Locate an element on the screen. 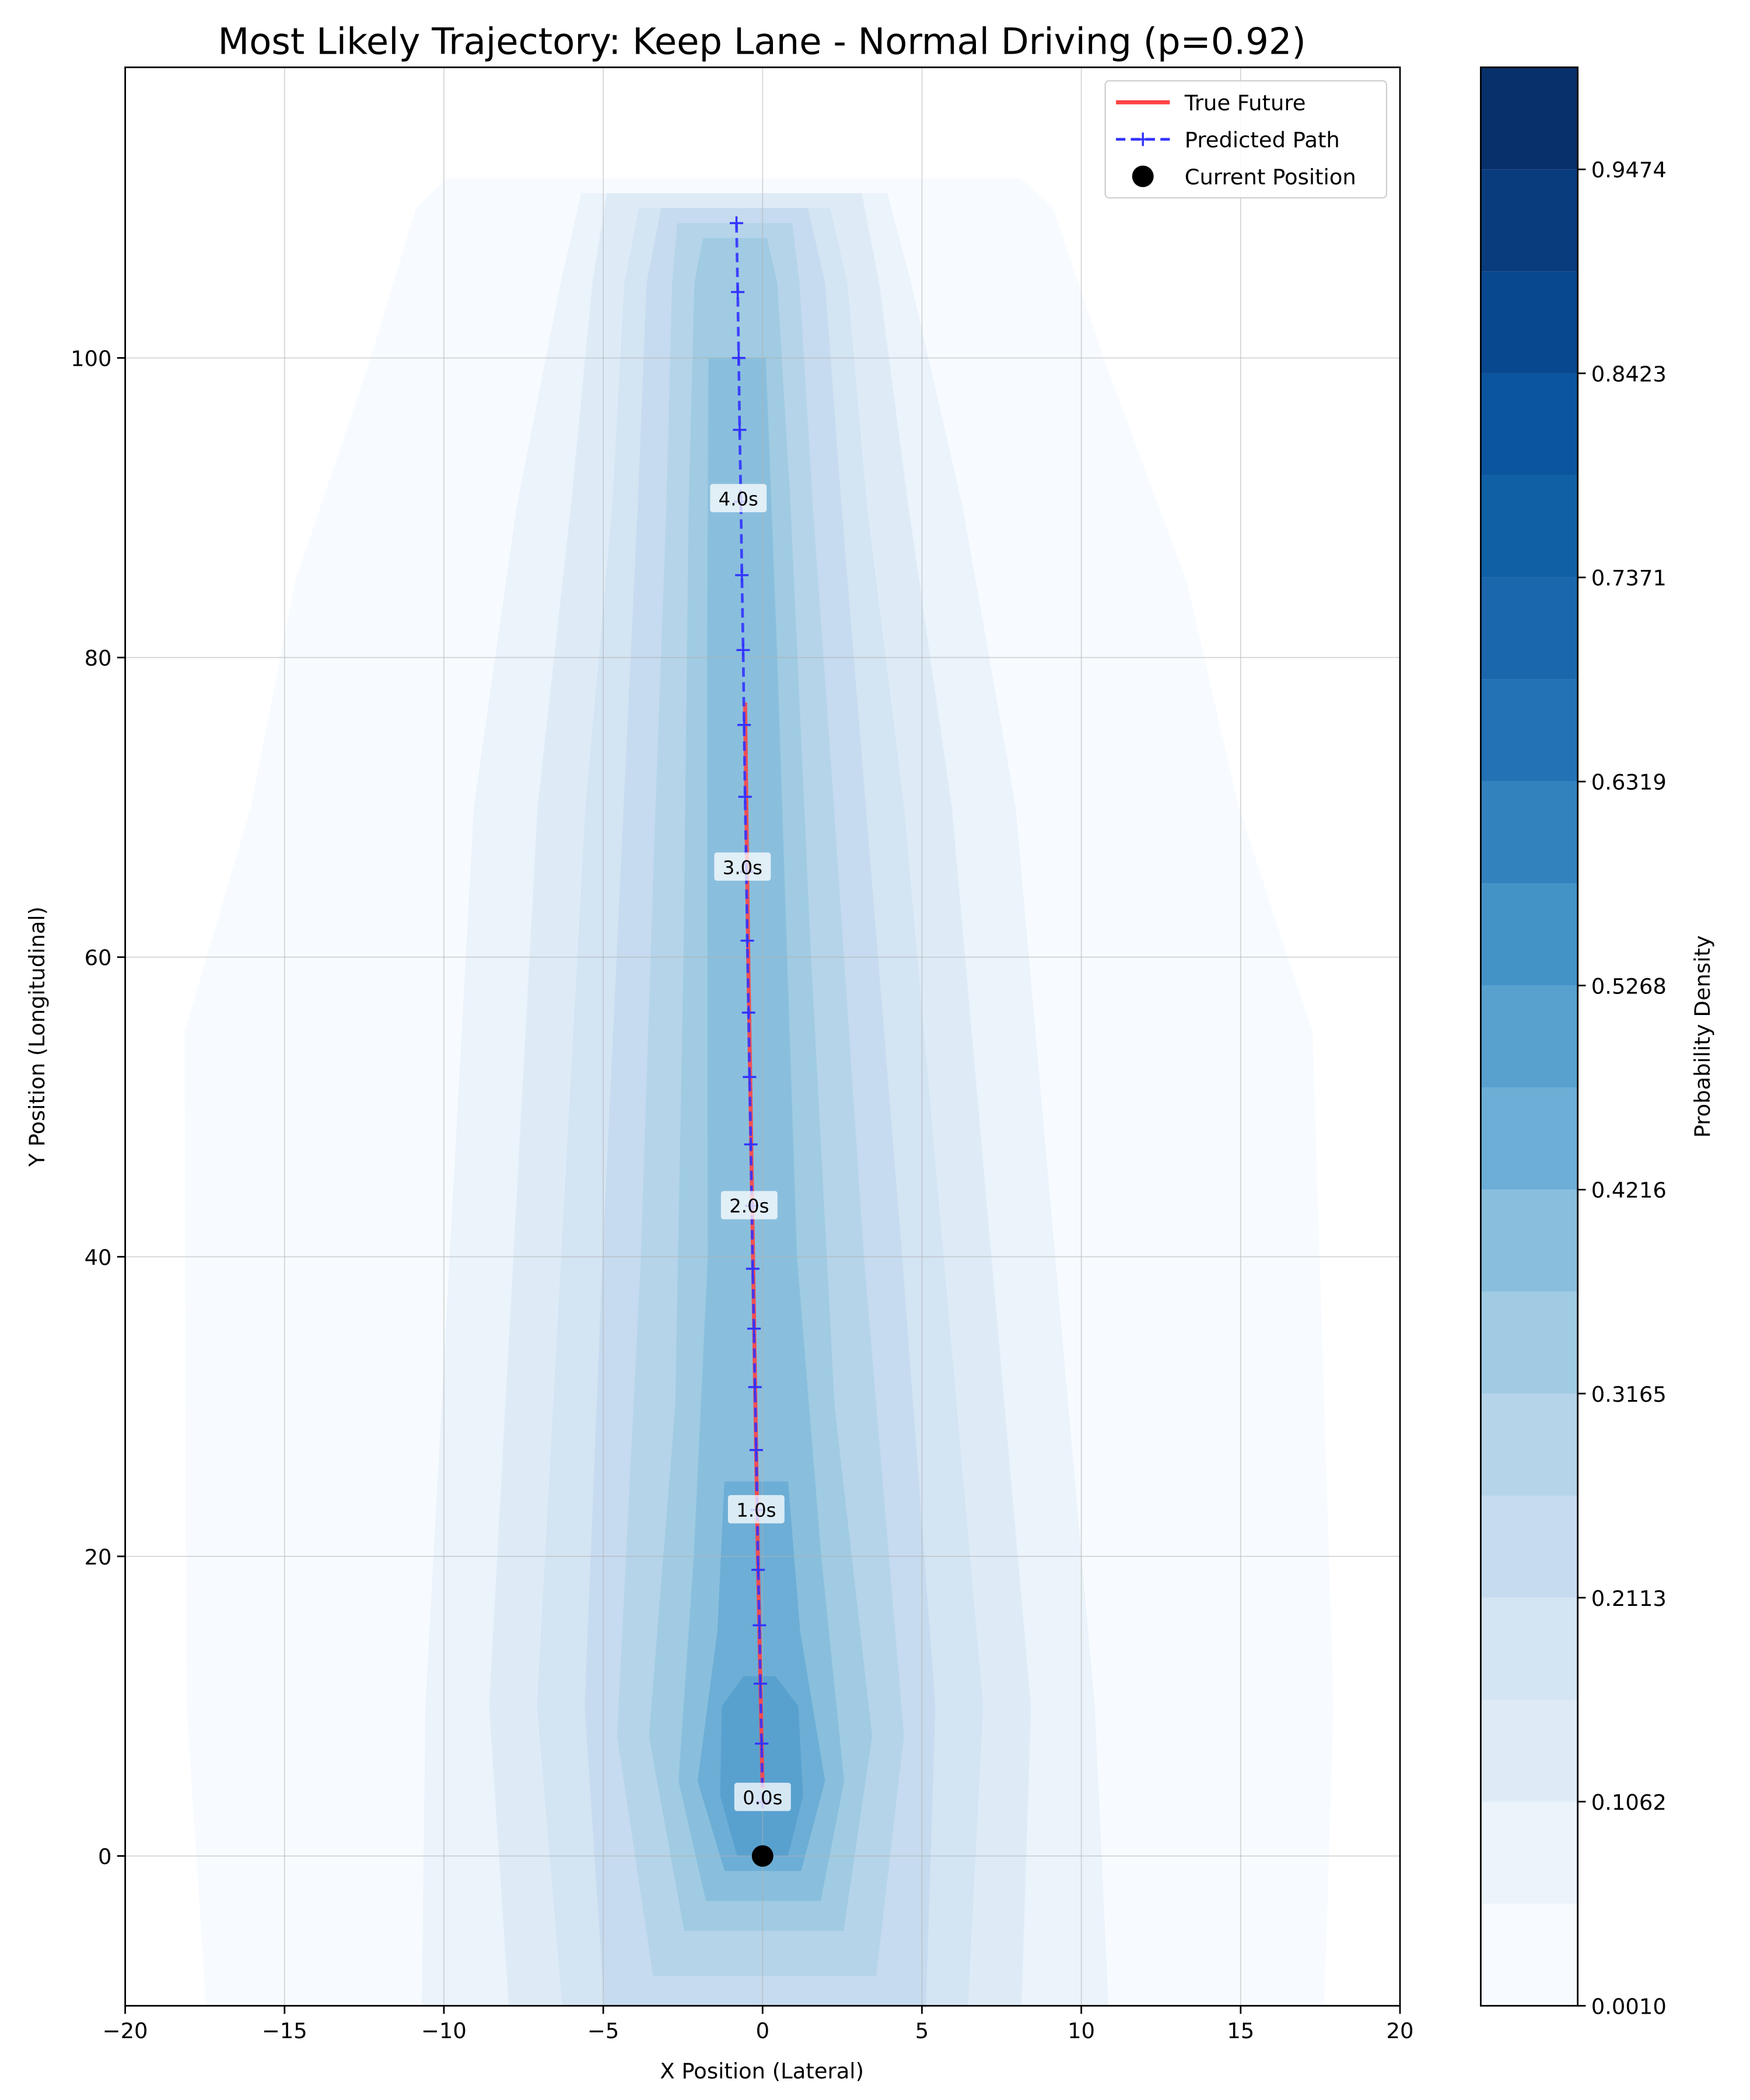  colorbar-tick-label: 0.0010 is located at coordinates (1629, 2006).